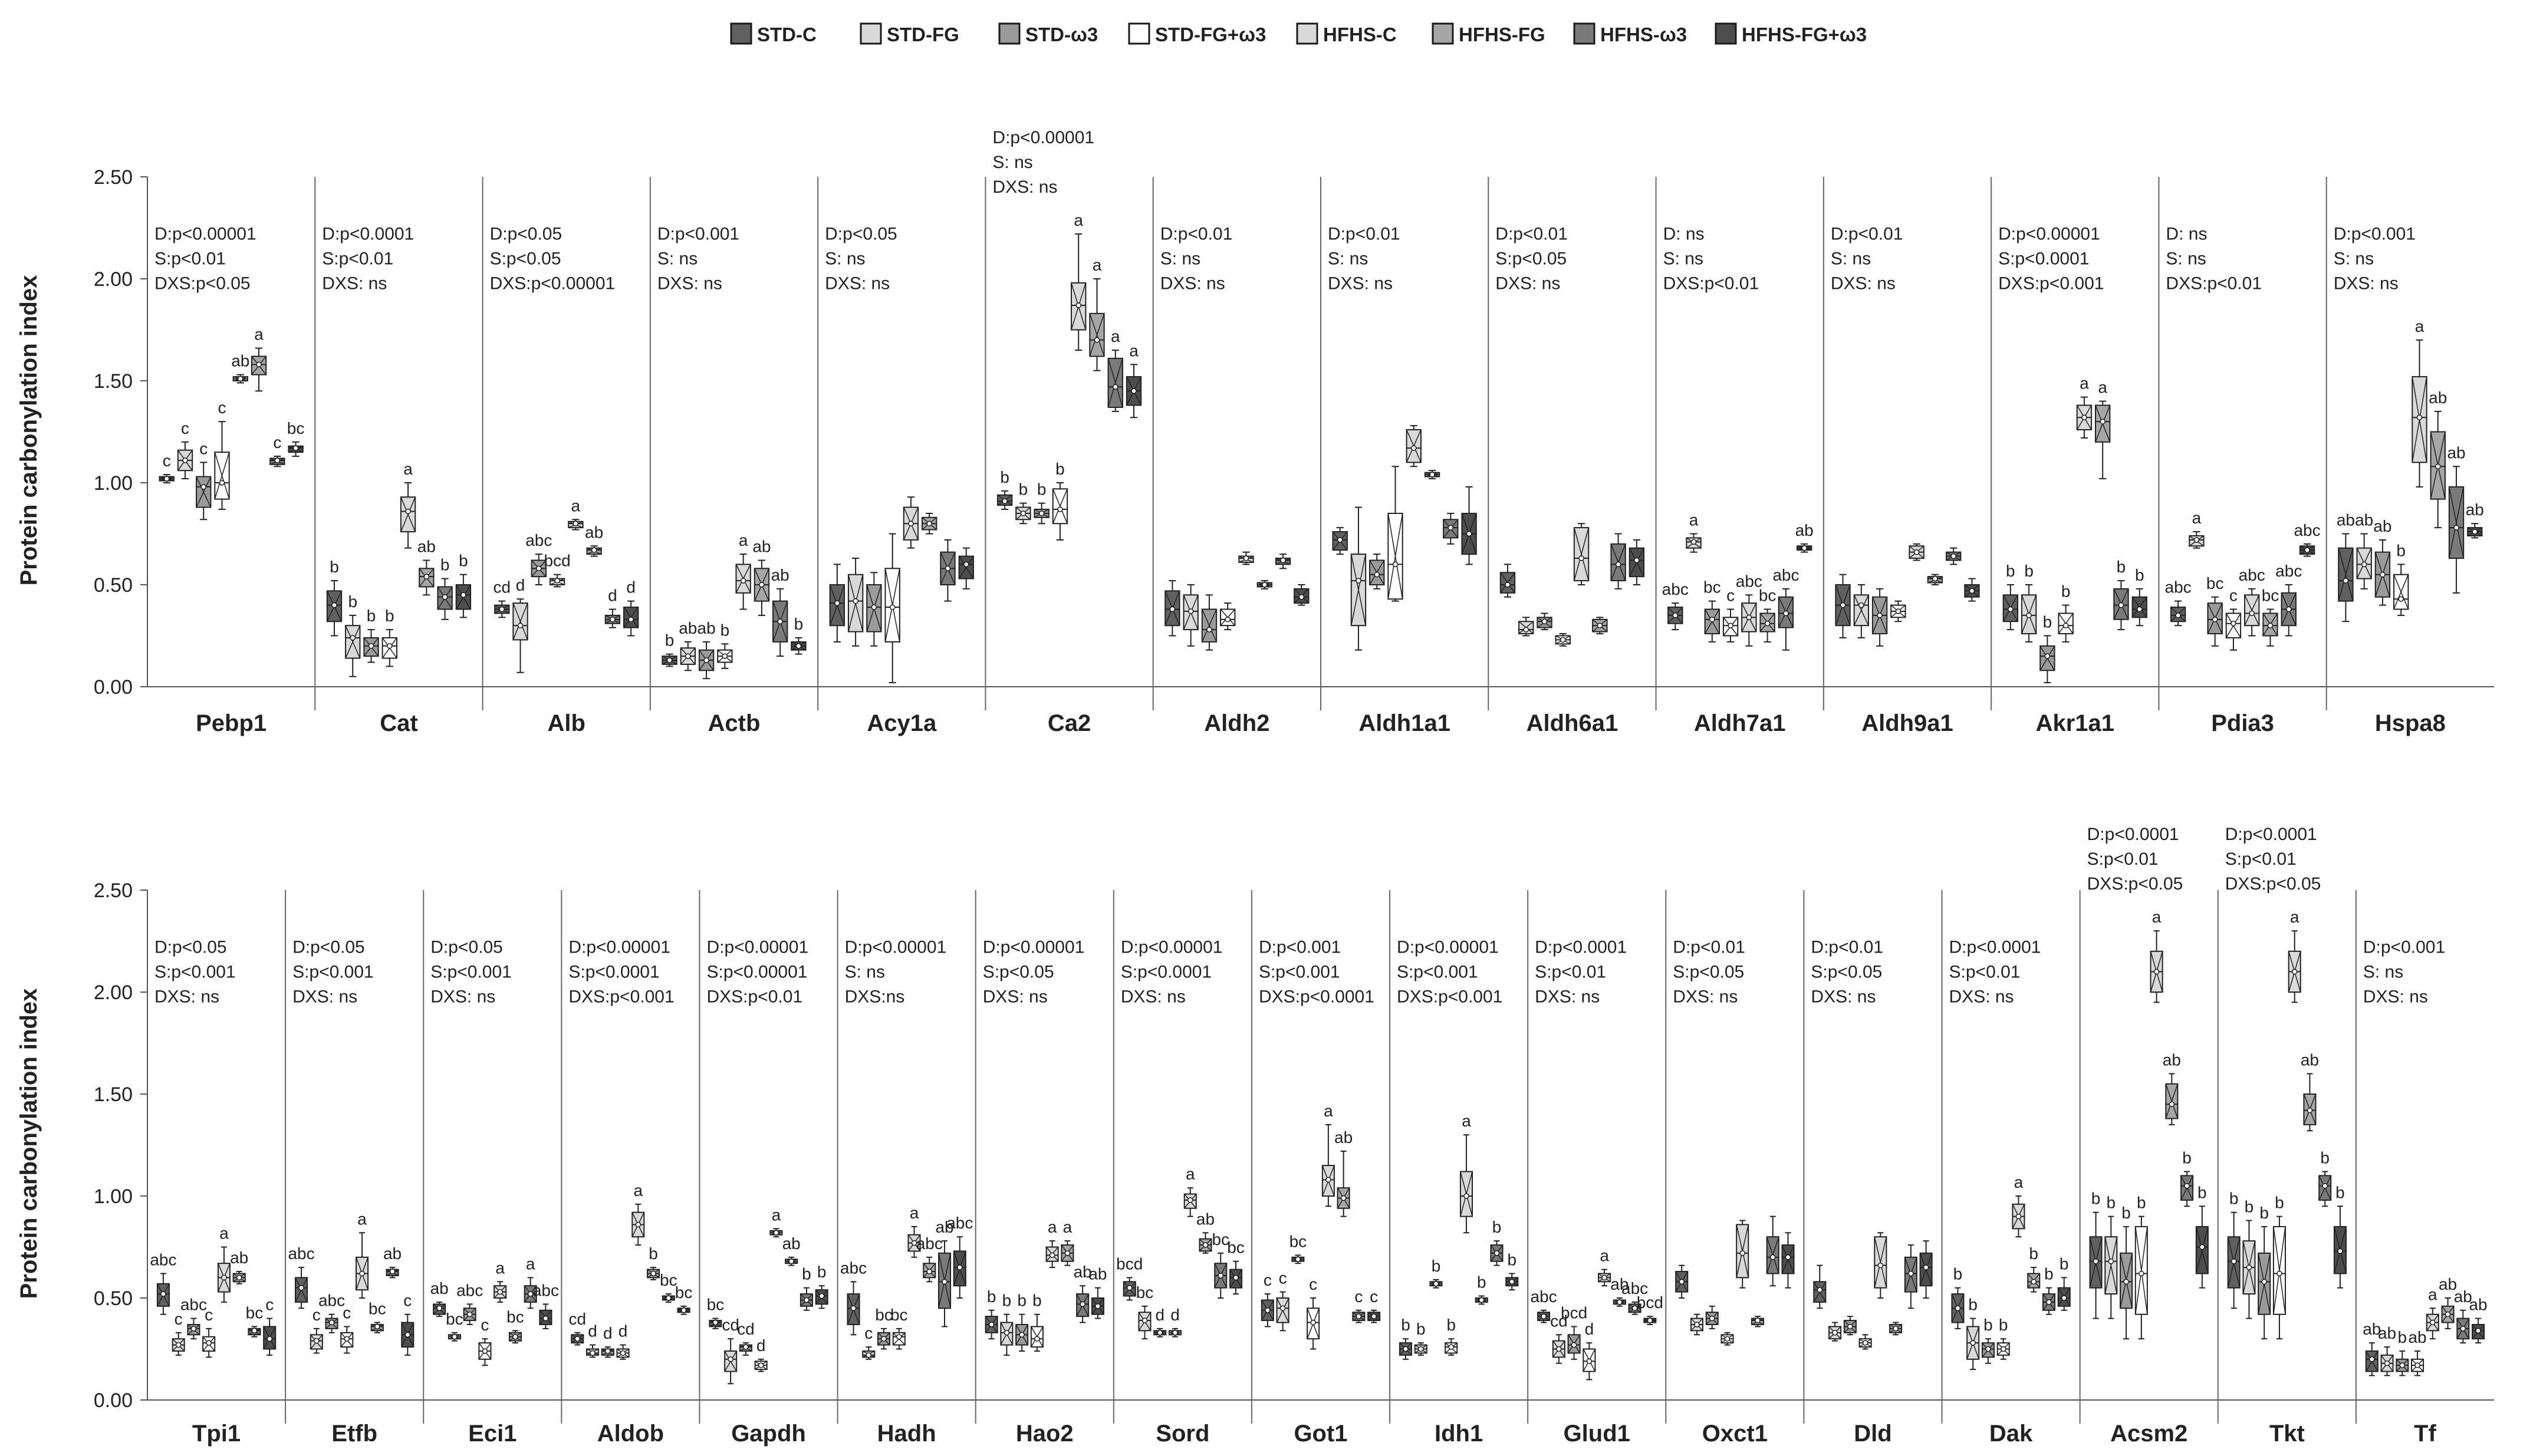 The width and height of the screenshot is (2543, 1456). What do you see at coordinates (29, 1144) in the screenshot?
I see `y-axis-label: Protein carbonylation index` at bounding box center [29, 1144].